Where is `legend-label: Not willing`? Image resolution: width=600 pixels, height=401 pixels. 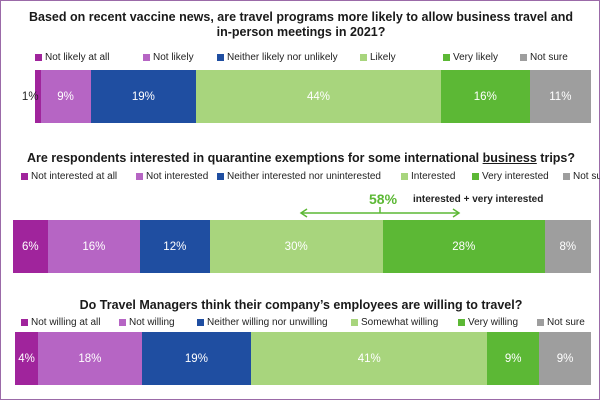
legend-label: Not willing is located at coordinates (152, 322).